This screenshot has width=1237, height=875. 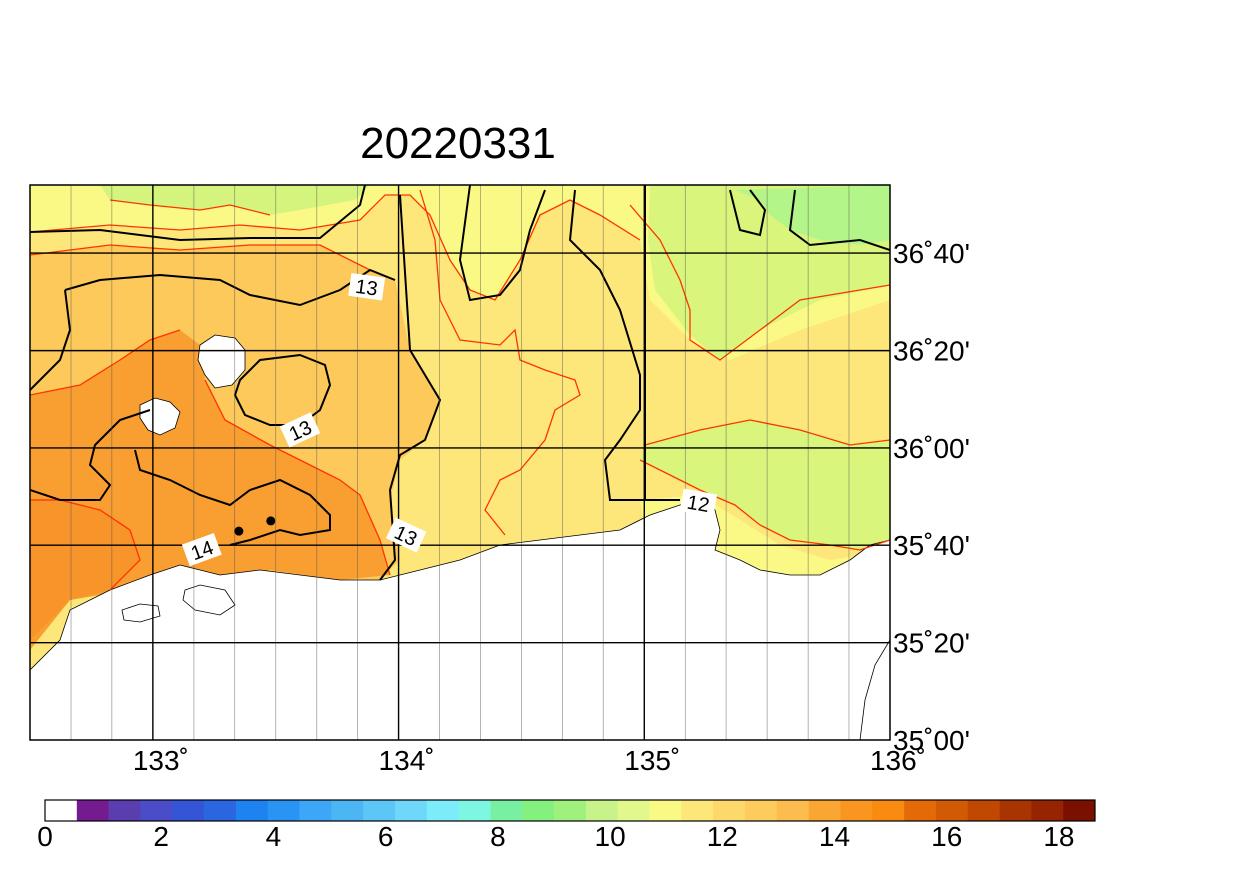 I want to click on colorbar-tick-label-3: 6, so click(x=386, y=836).